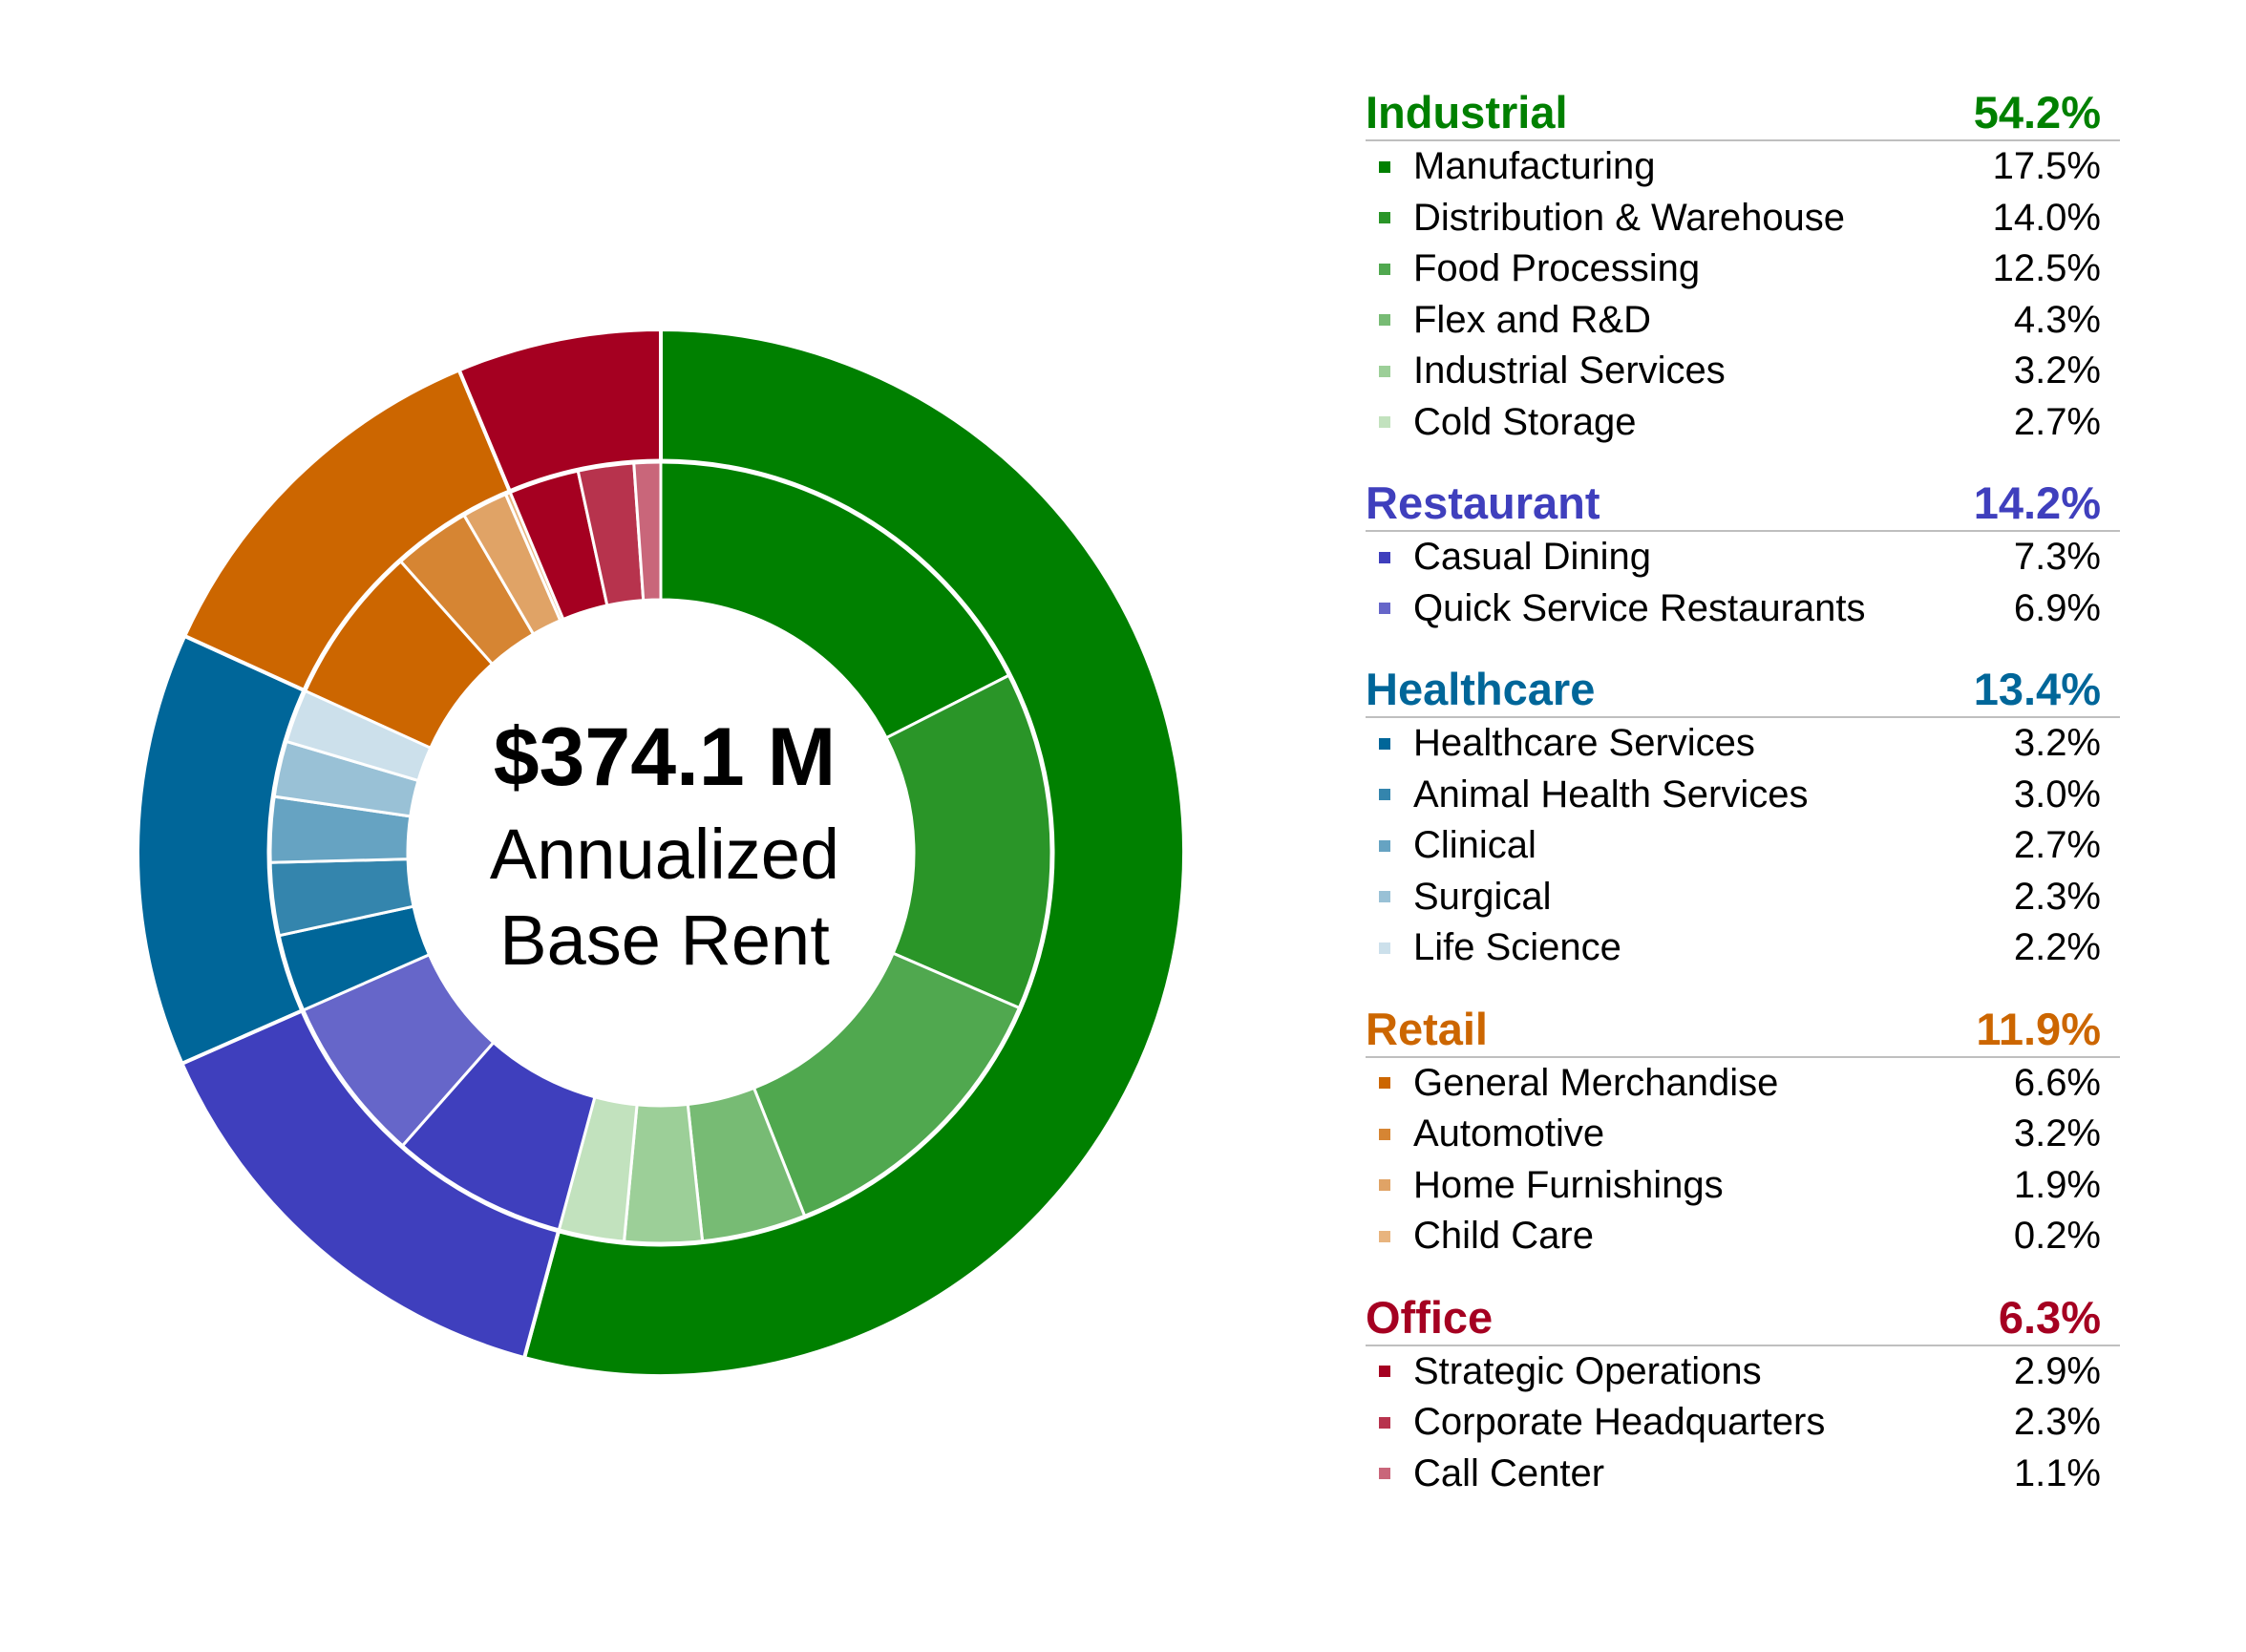  What do you see at coordinates (1503, 1236) in the screenshot?
I see `legend-item-label: Child Care` at bounding box center [1503, 1236].